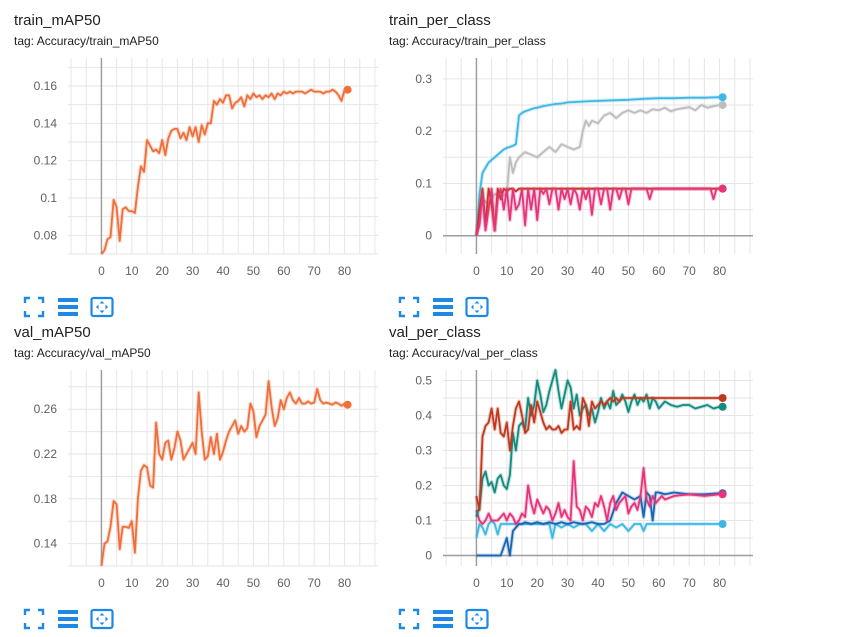  What do you see at coordinates (57, 20) in the screenshot?
I see `chart-title: train_mAP50` at bounding box center [57, 20].